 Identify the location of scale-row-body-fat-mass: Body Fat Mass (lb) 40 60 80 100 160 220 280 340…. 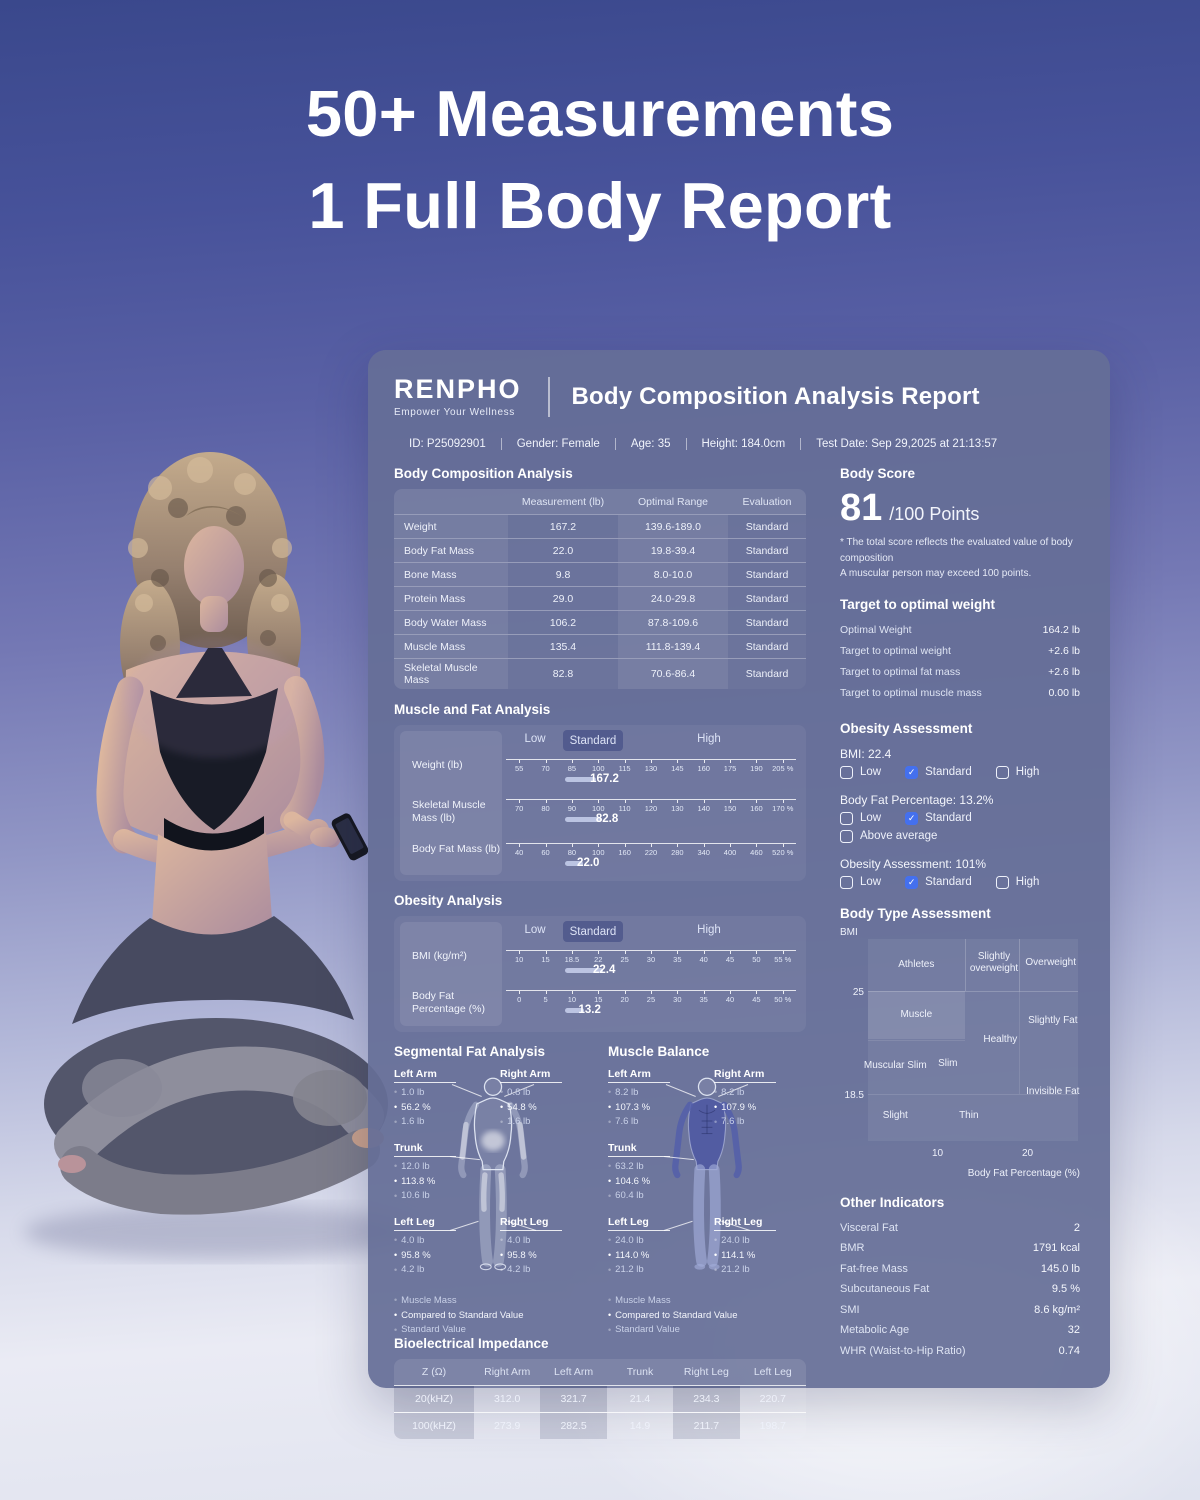
(599, 855).